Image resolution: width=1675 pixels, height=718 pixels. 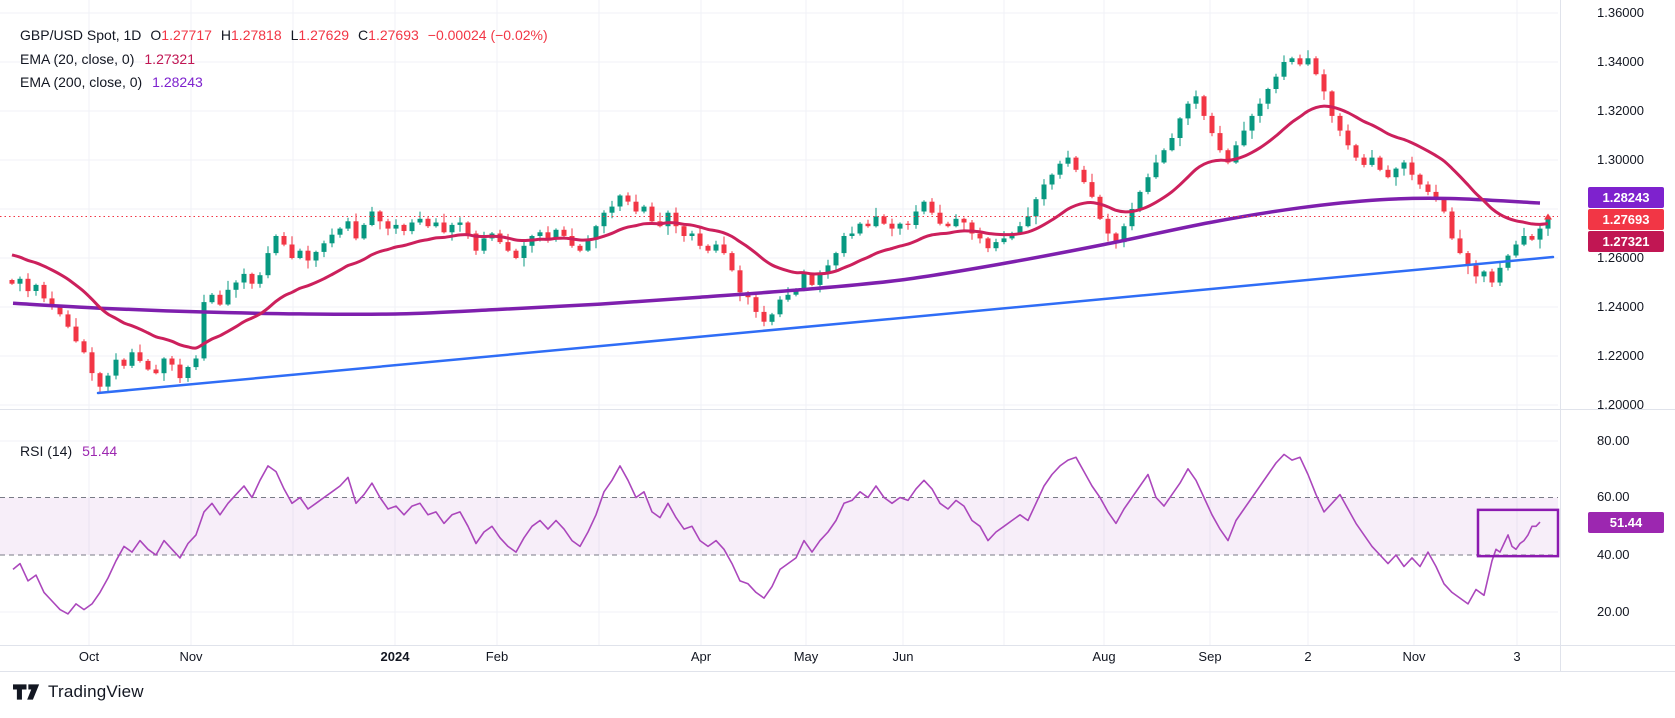 I want to click on ema20-price-badge: 1.27321, so click(x=1626, y=241).